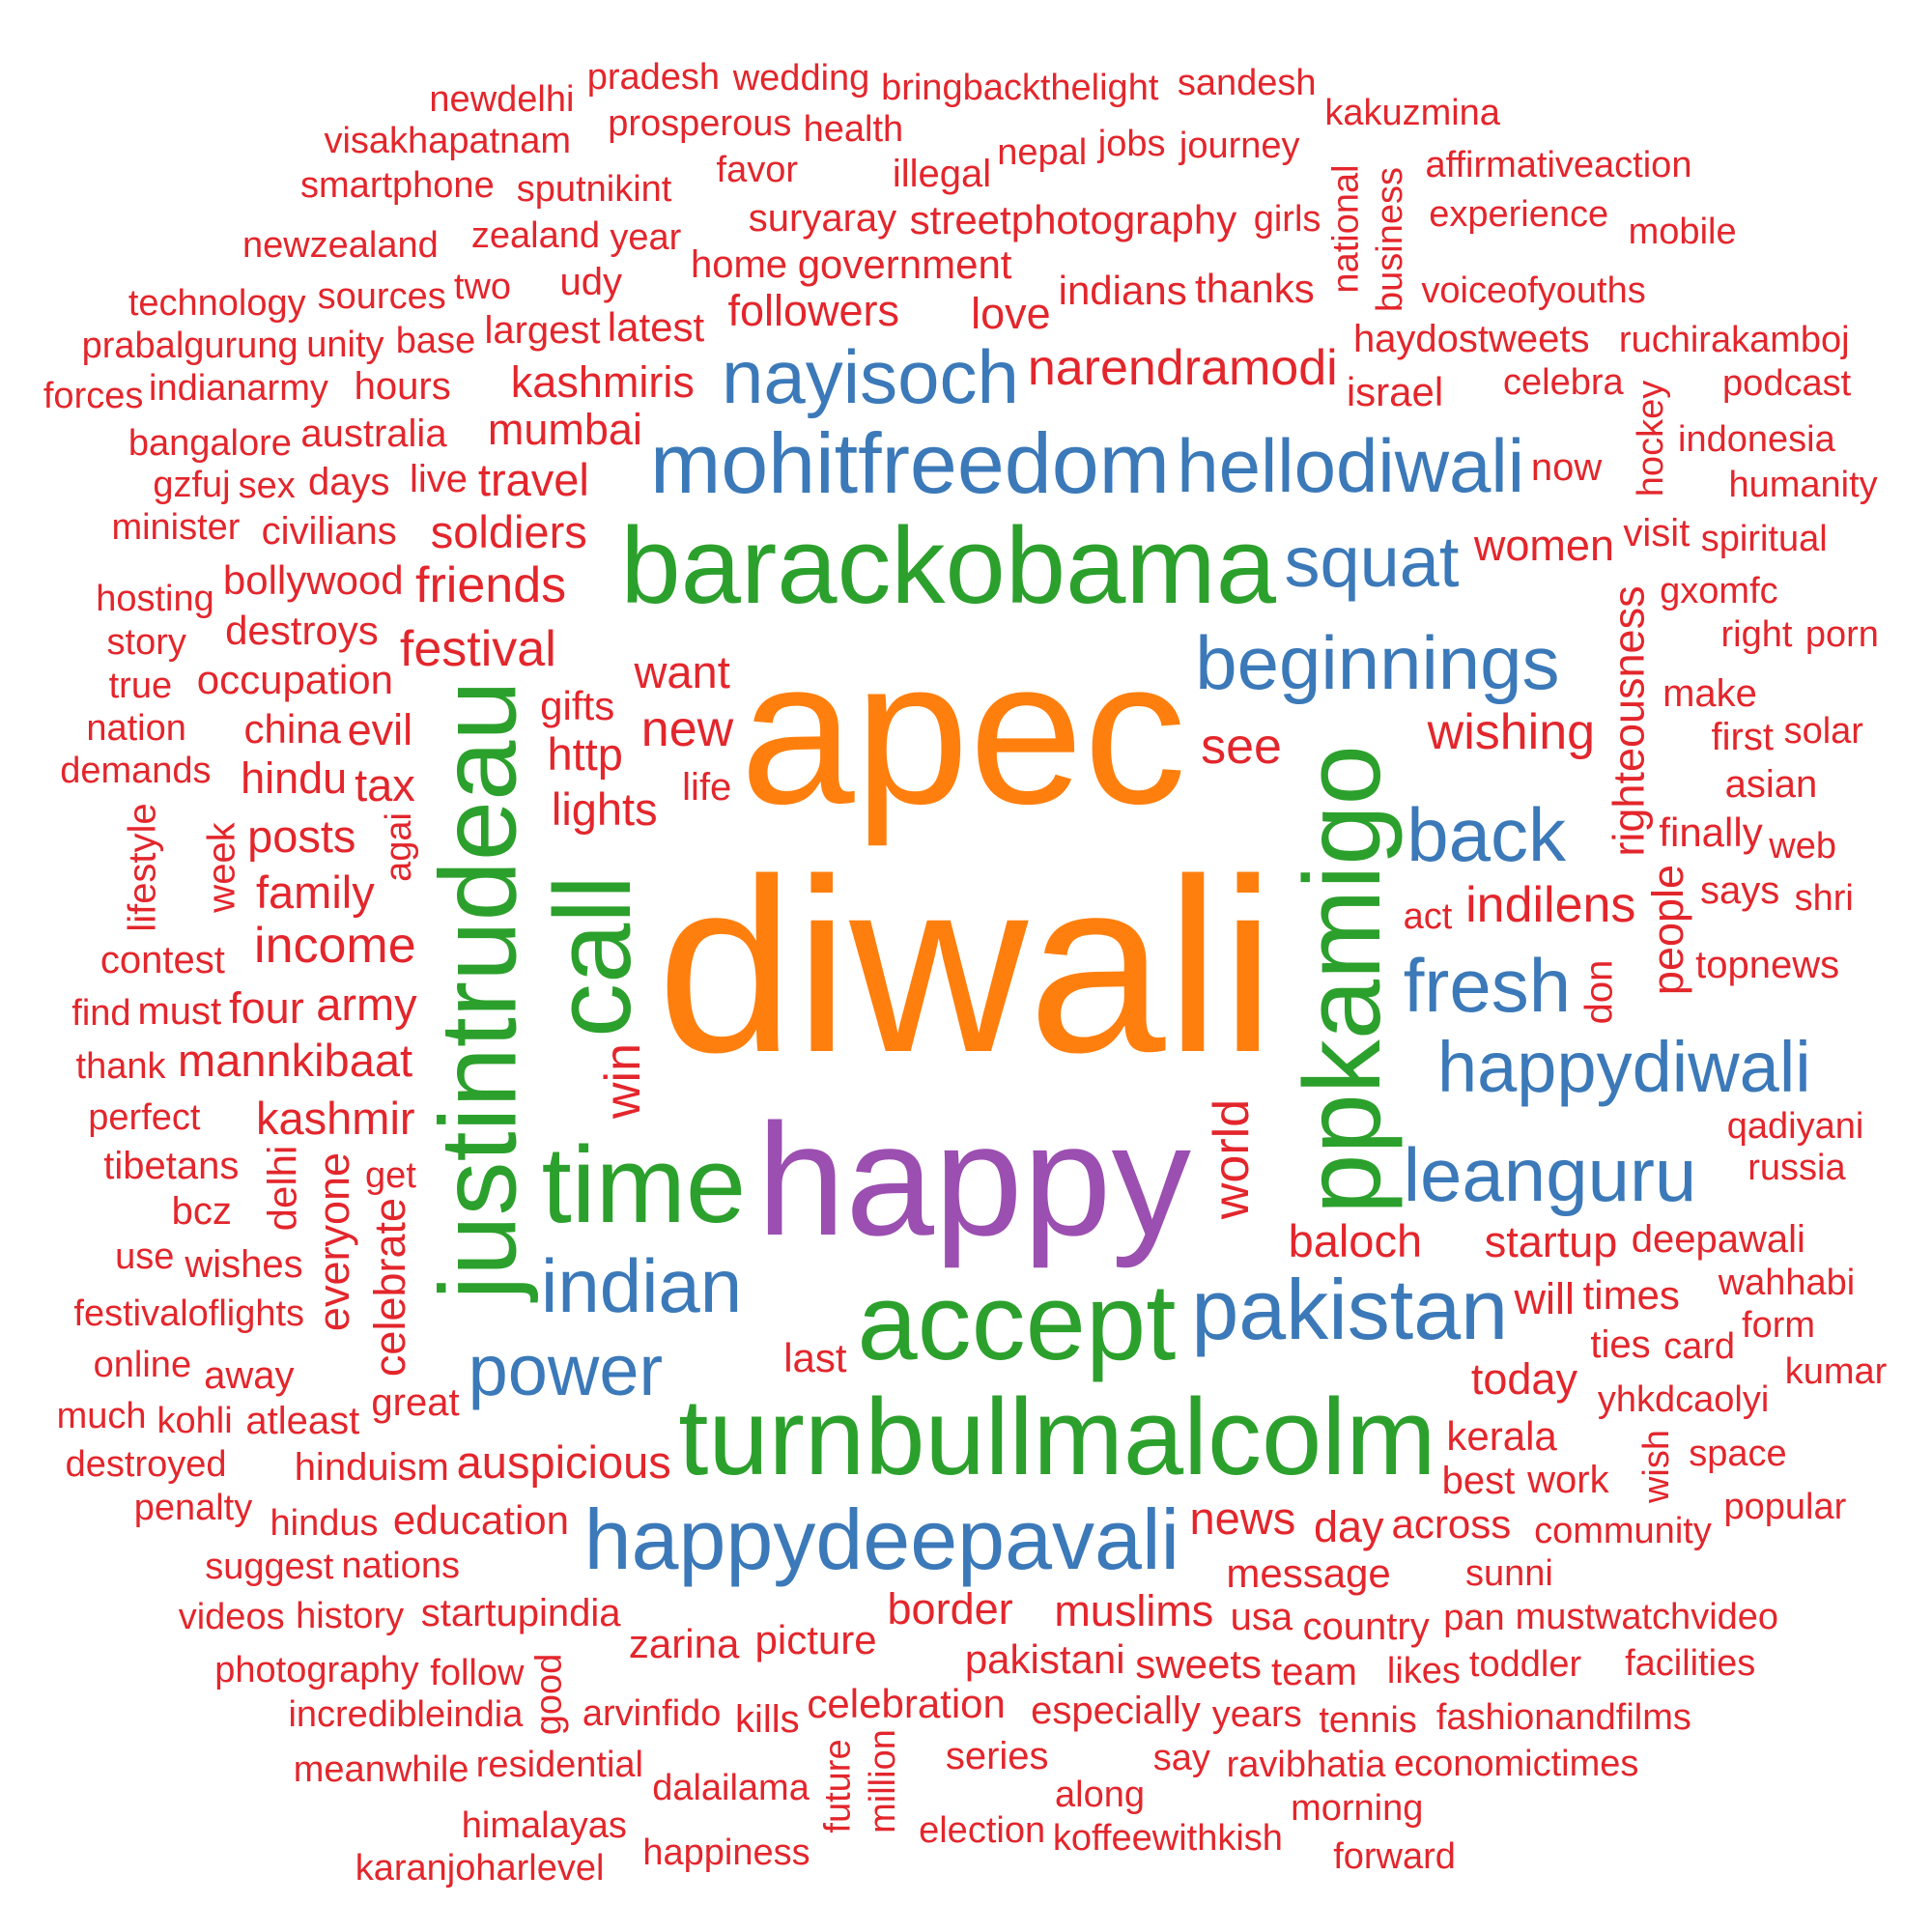 The width and height of the screenshot is (1932, 1932). Describe the element at coordinates (1357, 1809) in the screenshot. I see `word-morning: morning` at that location.